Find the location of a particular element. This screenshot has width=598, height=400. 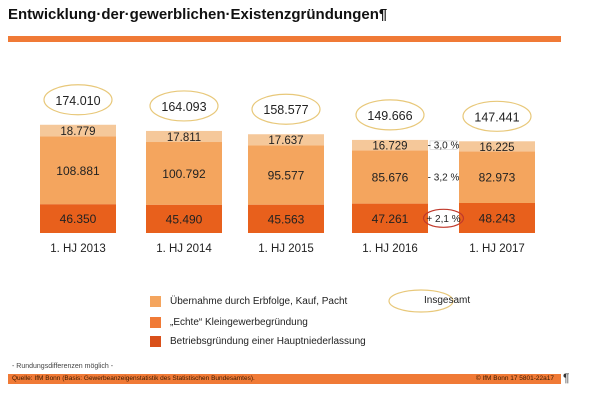

data-label: 18.779 is located at coordinates (77, 132).